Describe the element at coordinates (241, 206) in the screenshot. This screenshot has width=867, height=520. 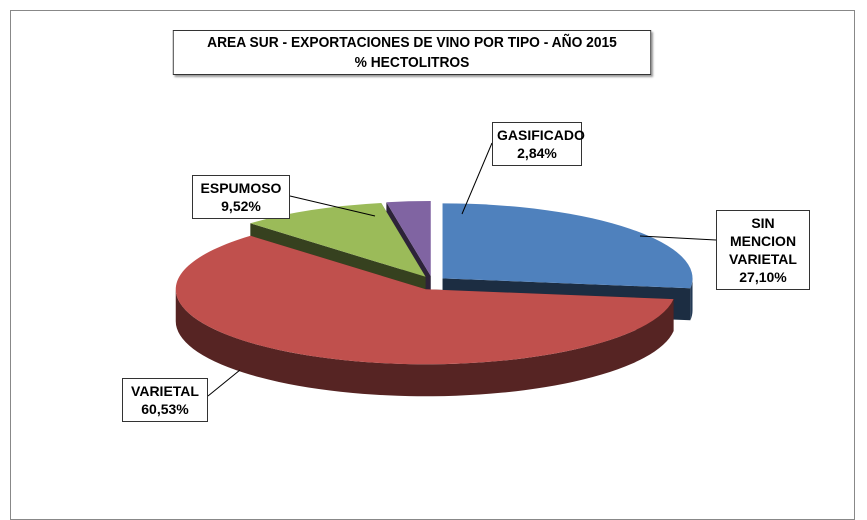
I see `value-label: 9,52%` at that location.